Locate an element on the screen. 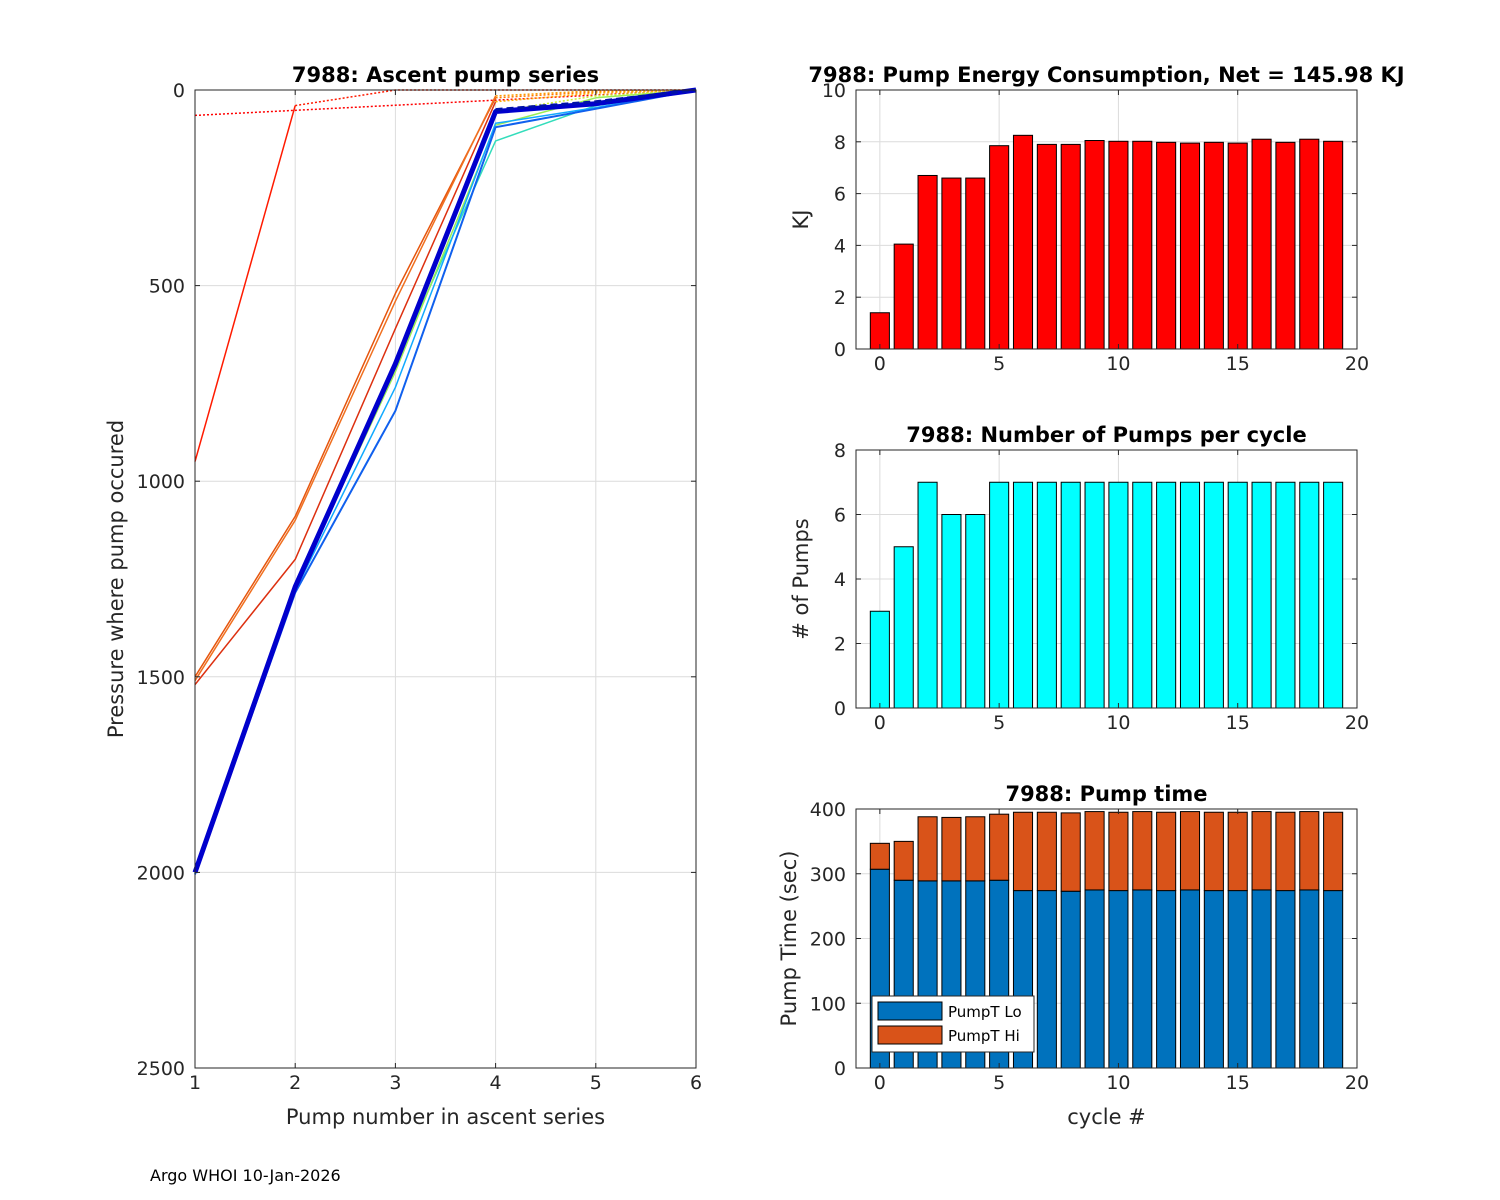 This screenshot has width=1500, height=1200. y-tick-label: 2000 is located at coordinates (161, 873).